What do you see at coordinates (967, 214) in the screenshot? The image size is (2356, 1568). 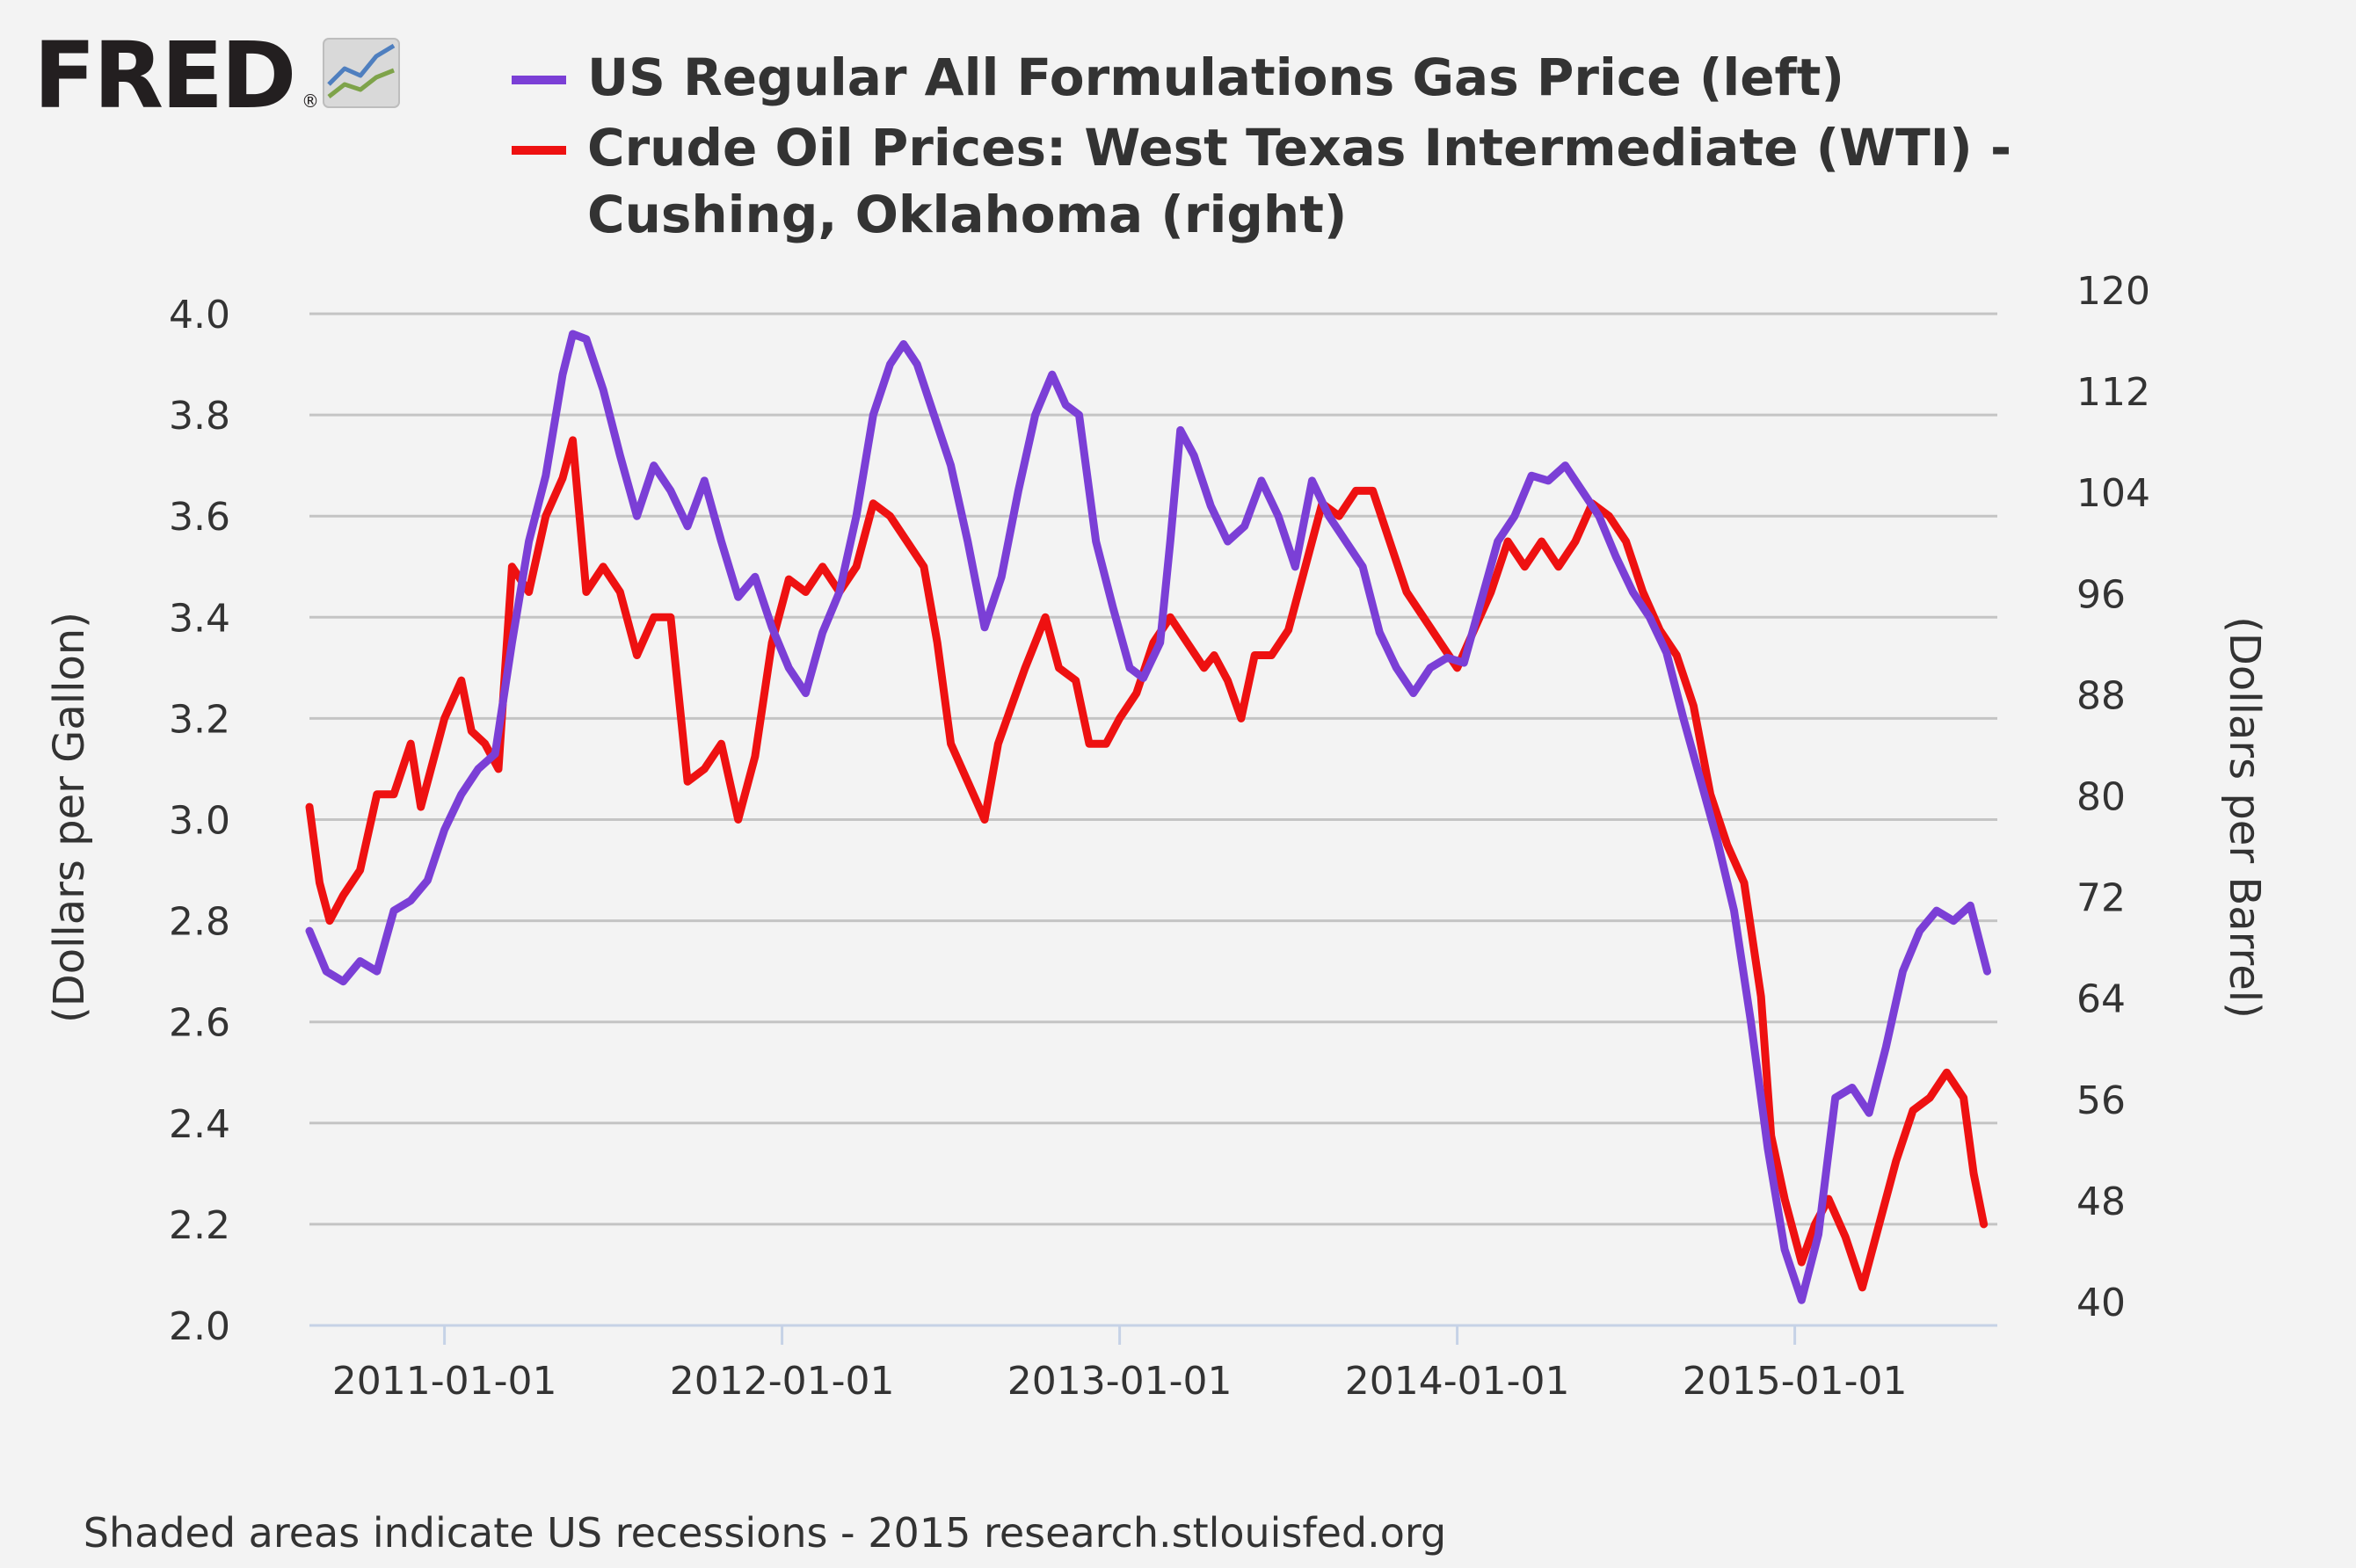 I see `legend-oil-label-line2: Cushing, Oklahoma (right)` at bounding box center [967, 214].